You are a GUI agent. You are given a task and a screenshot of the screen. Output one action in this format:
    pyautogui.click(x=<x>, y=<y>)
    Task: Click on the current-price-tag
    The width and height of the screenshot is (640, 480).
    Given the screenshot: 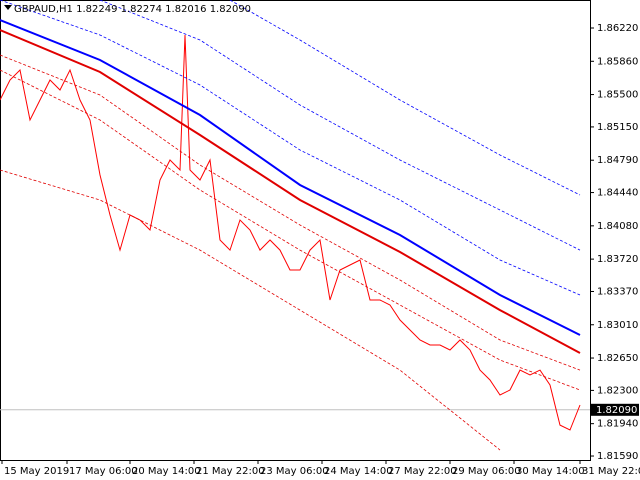 What is the action you would take?
    pyautogui.click(x=615, y=409)
    